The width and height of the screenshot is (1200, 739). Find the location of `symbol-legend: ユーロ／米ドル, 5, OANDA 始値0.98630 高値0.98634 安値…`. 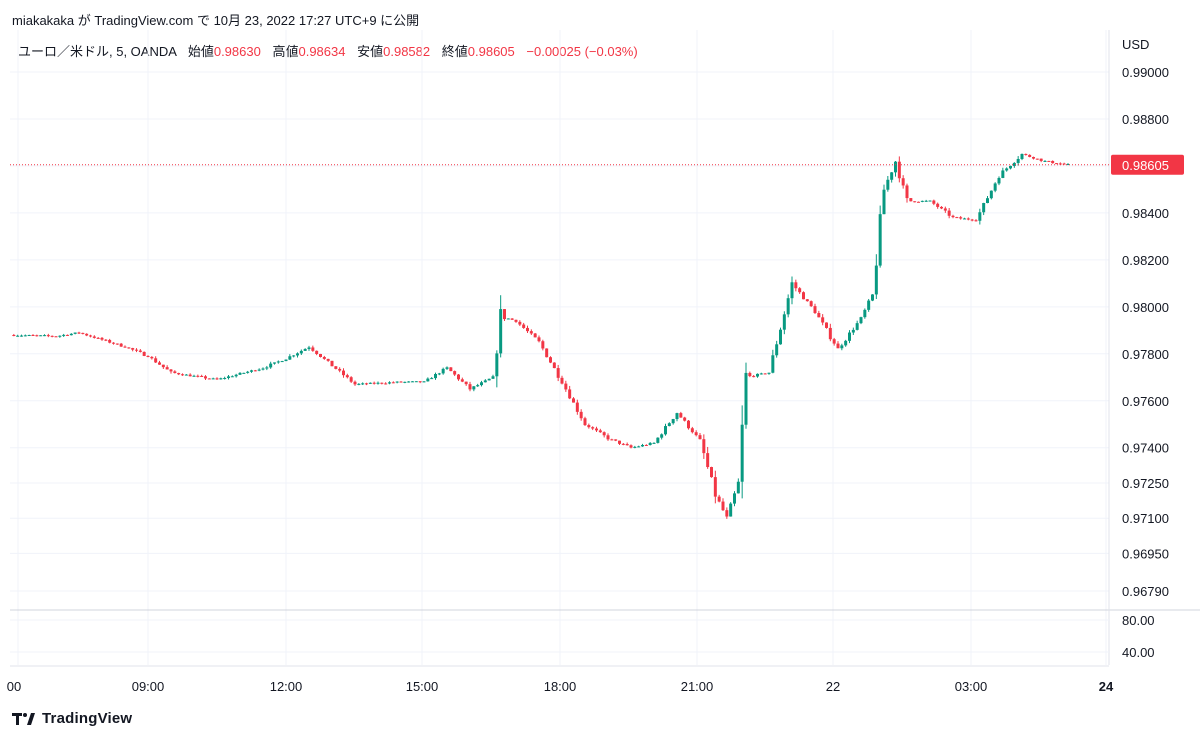

symbol-legend: ユーロ／米ドル, 5, OANDA 始値0.98630 高値0.98634 安値… is located at coordinates (328, 50).